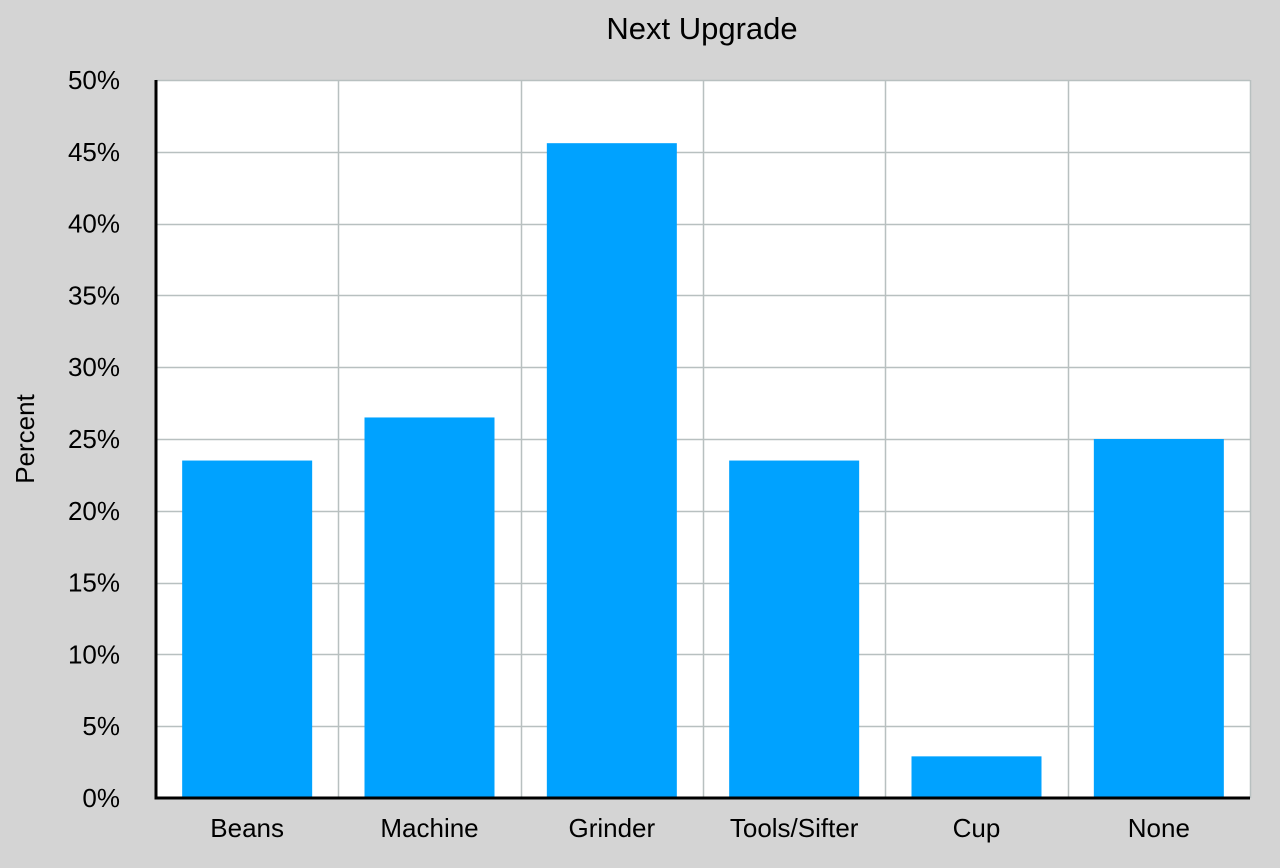  What do you see at coordinates (611, 828) in the screenshot?
I see `x-category-label: Grinder` at bounding box center [611, 828].